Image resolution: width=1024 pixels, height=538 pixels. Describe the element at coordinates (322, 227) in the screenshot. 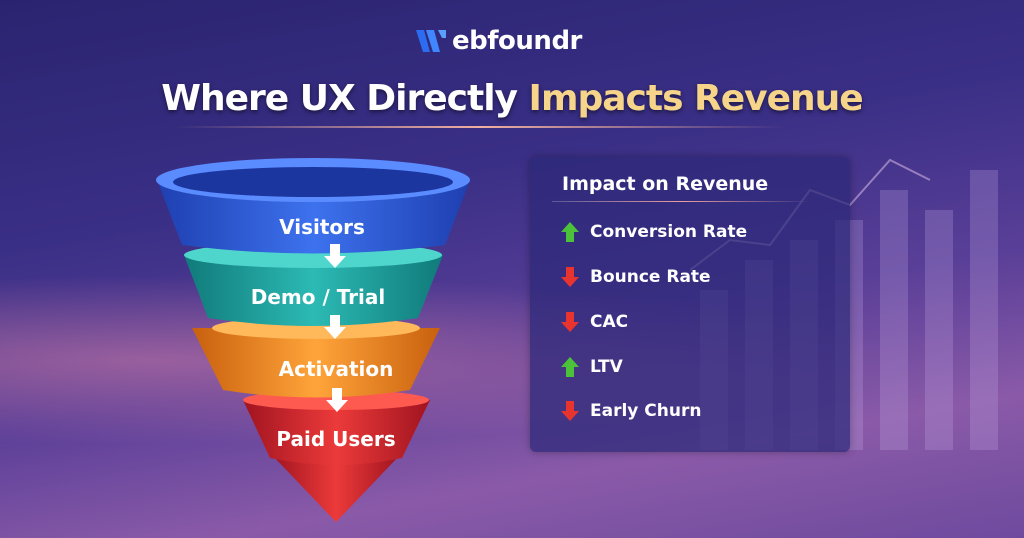

I see `funnel-label: Visitors` at that location.